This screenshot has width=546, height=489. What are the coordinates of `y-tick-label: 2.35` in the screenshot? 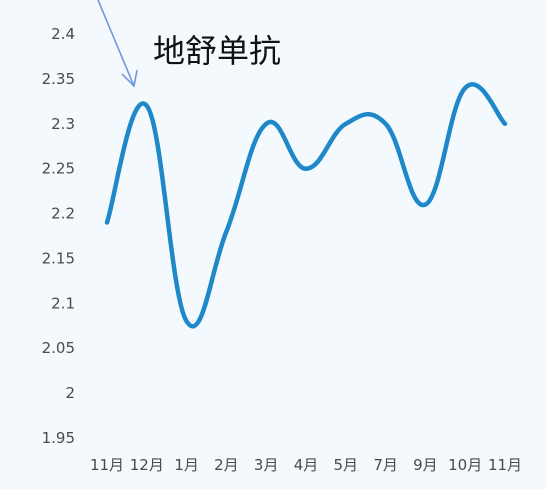 It's located at (58, 79).